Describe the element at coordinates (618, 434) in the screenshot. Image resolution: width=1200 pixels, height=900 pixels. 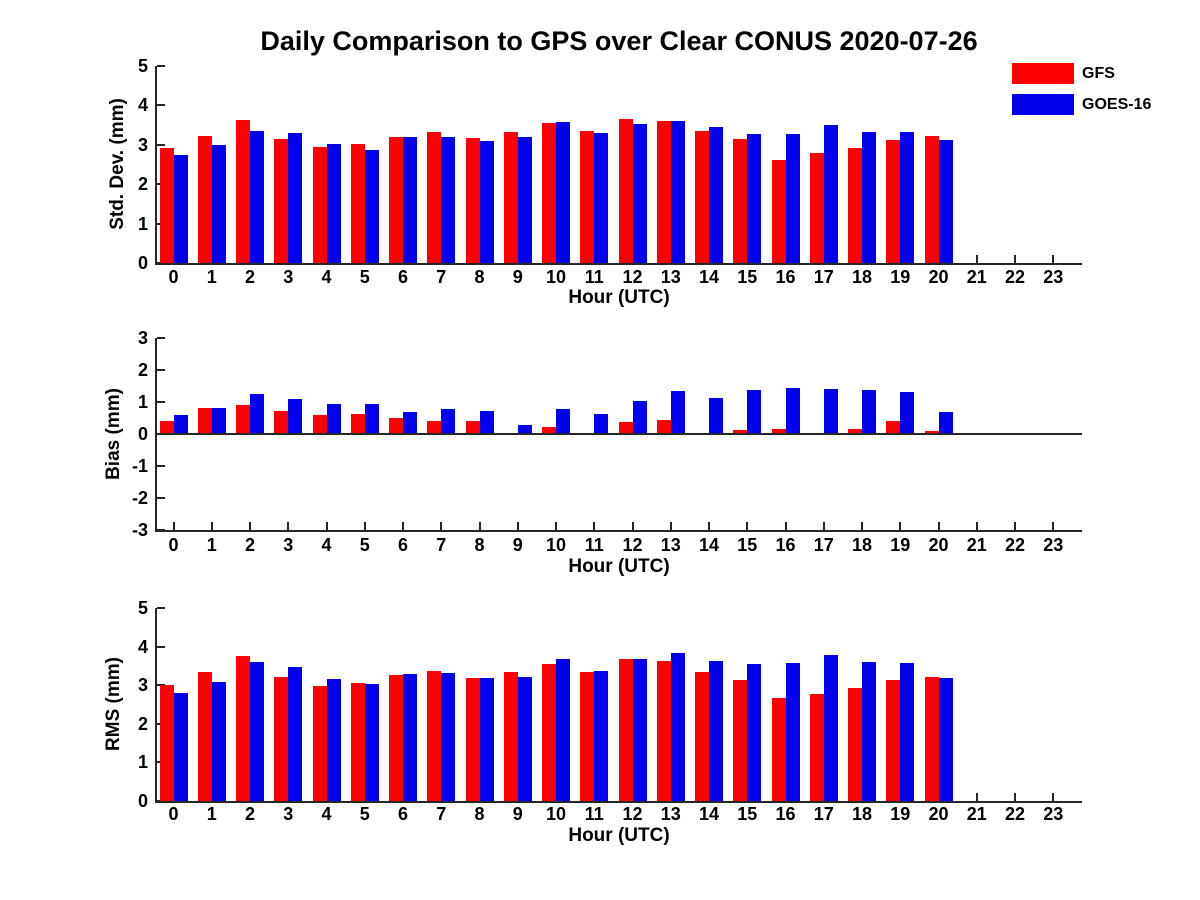
I see `zero-line` at that location.